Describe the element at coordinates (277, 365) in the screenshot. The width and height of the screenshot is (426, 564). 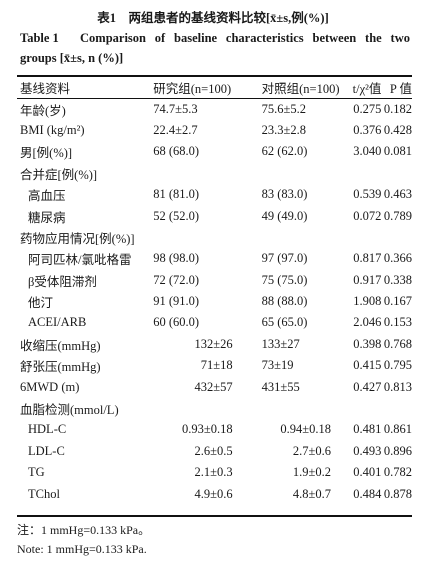
I see `row-control-group: 73±19` at that location.